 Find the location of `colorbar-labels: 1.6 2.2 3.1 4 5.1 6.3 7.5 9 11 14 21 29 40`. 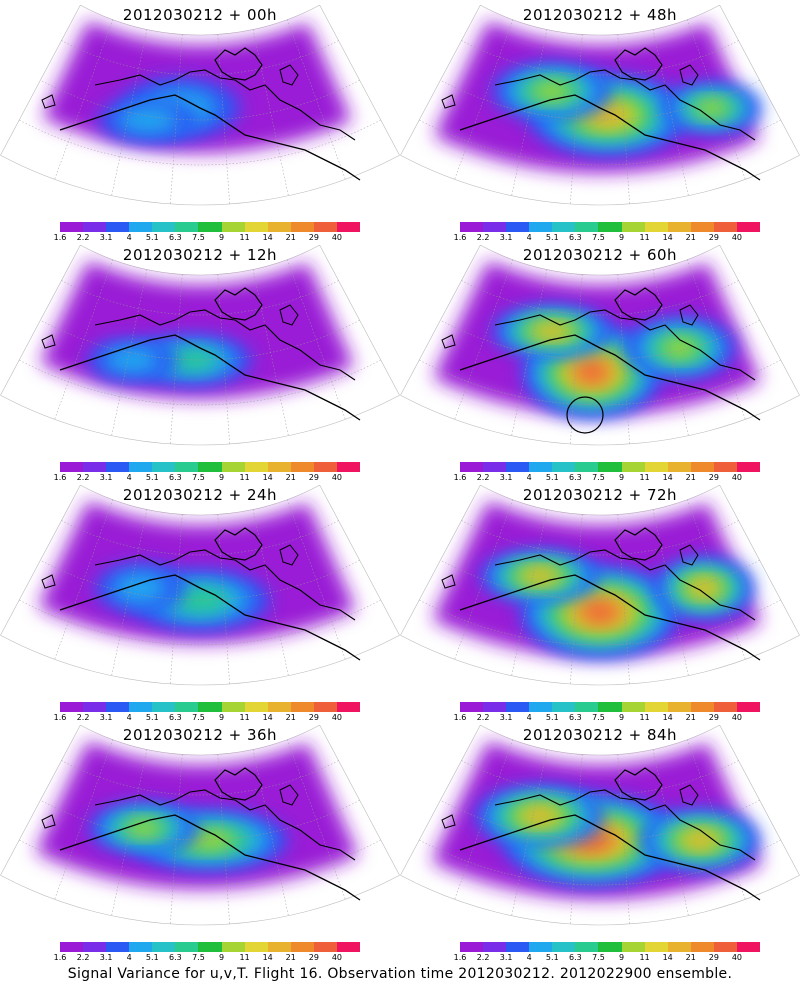

colorbar-labels: 1.6 2.2 3.1 4 5.1 6.3 7.5 9 11 14 21 29 40 is located at coordinates (207, 718).